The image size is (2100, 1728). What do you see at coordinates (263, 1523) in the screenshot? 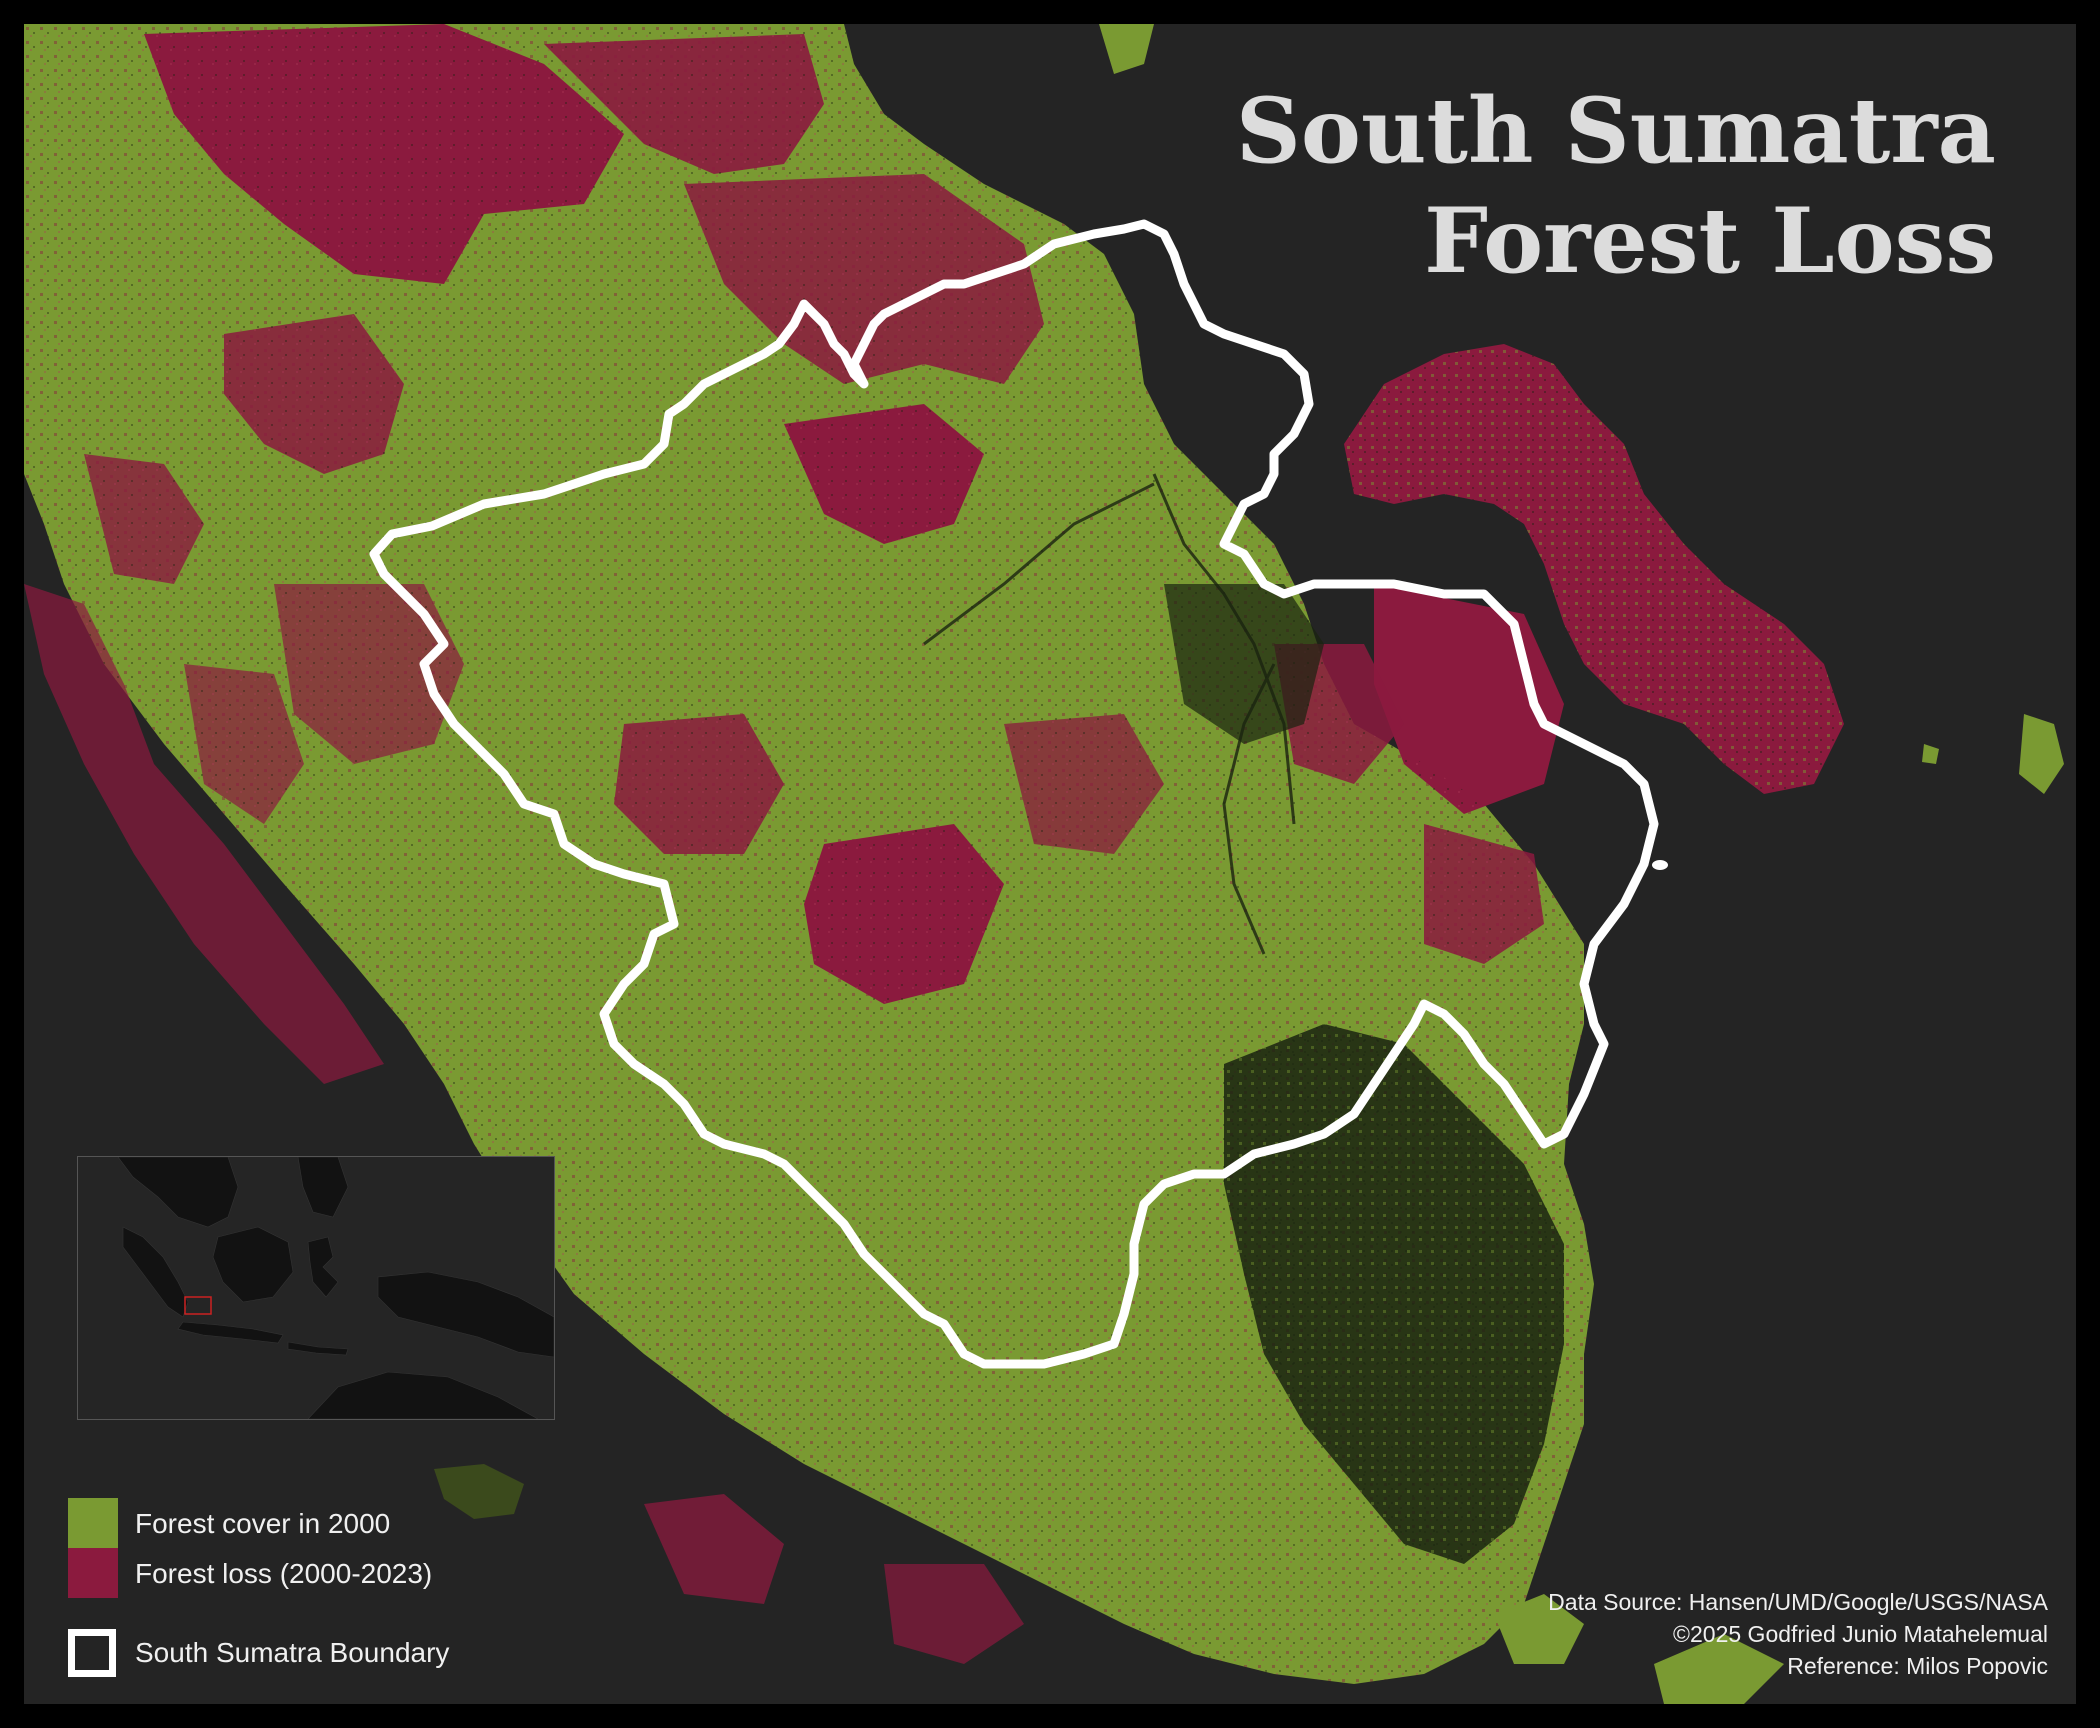
I see `legend-label-forest-cover: Forest cover in 2000` at bounding box center [263, 1523].